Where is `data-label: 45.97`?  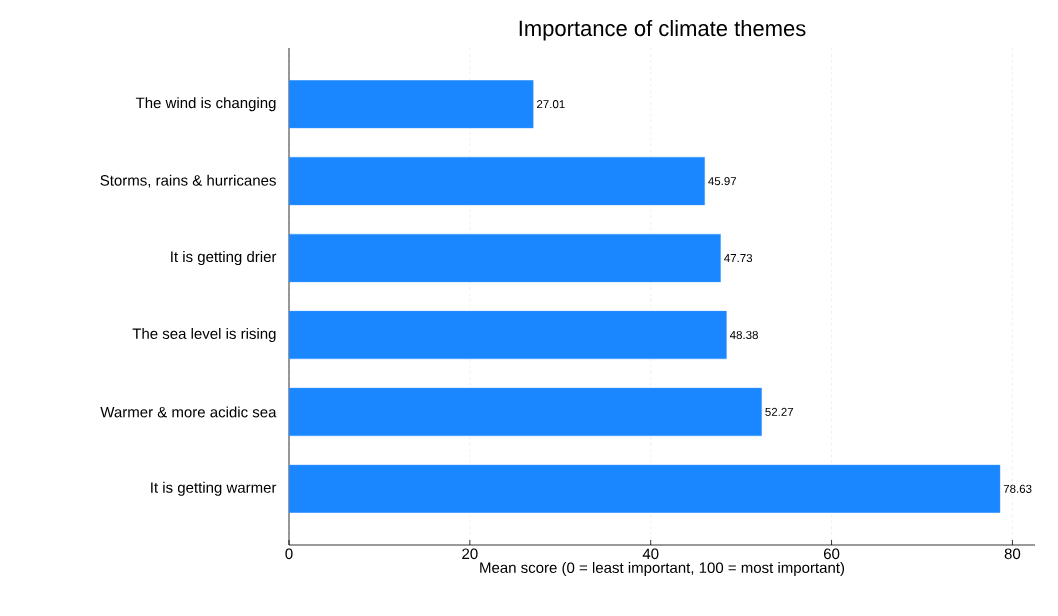 data-label: 45.97 is located at coordinates (722, 181).